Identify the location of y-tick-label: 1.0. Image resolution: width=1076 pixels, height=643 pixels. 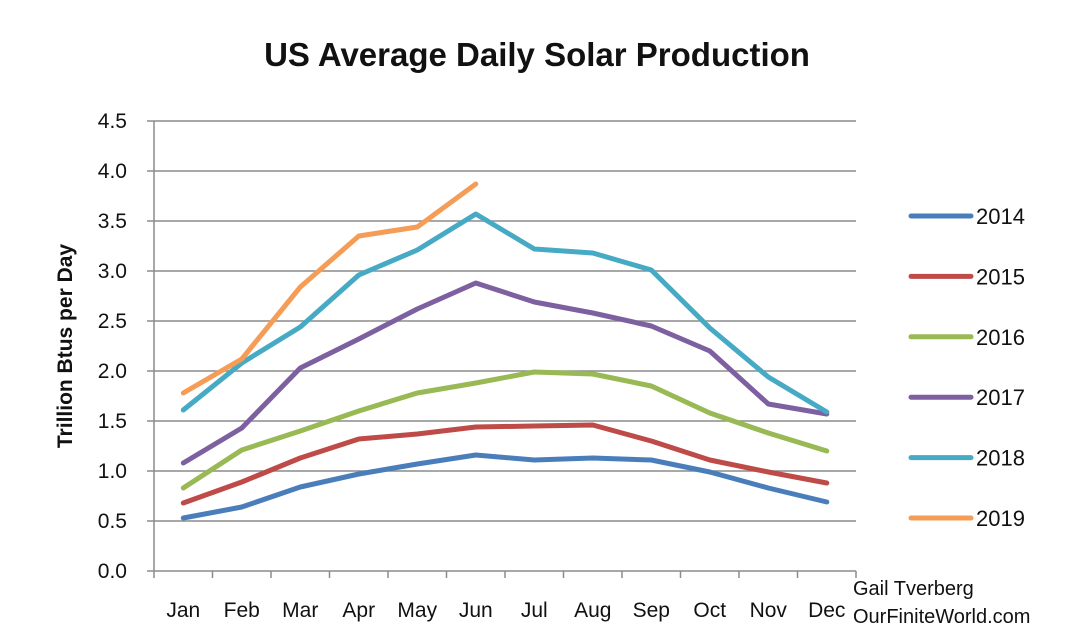
(112, 471).